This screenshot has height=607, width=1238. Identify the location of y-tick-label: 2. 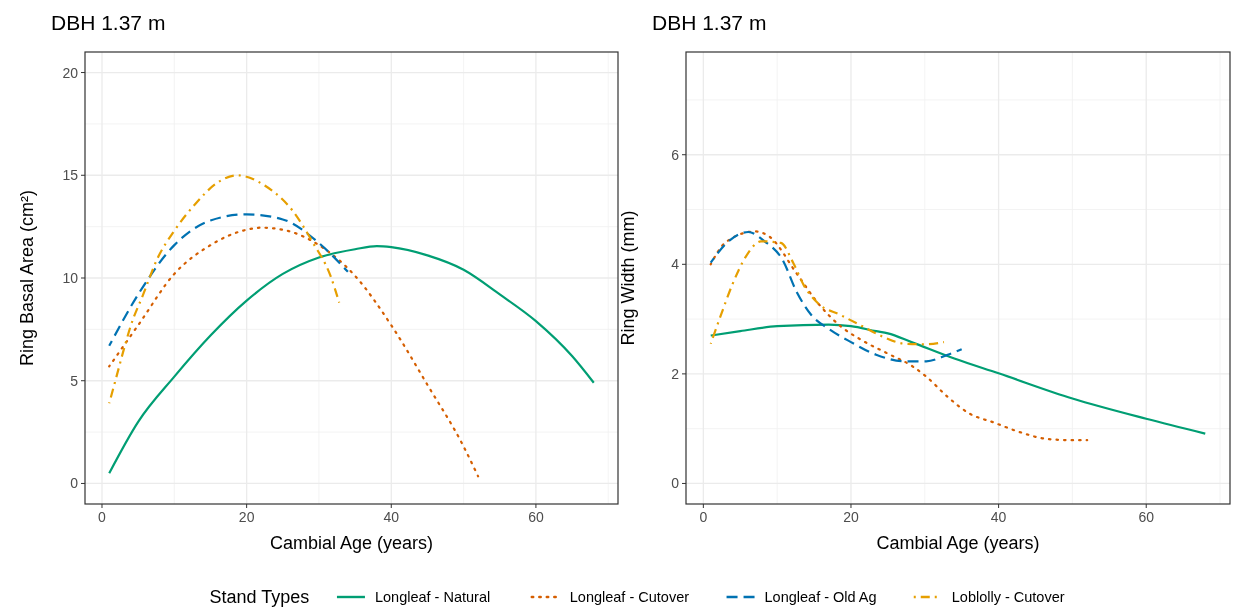
(675, 373).